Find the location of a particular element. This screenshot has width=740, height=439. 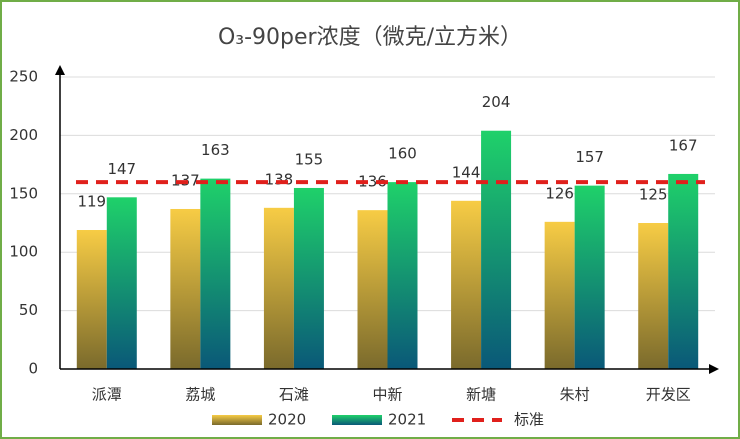

value-label: 138 is located at coordinates (279, 179).